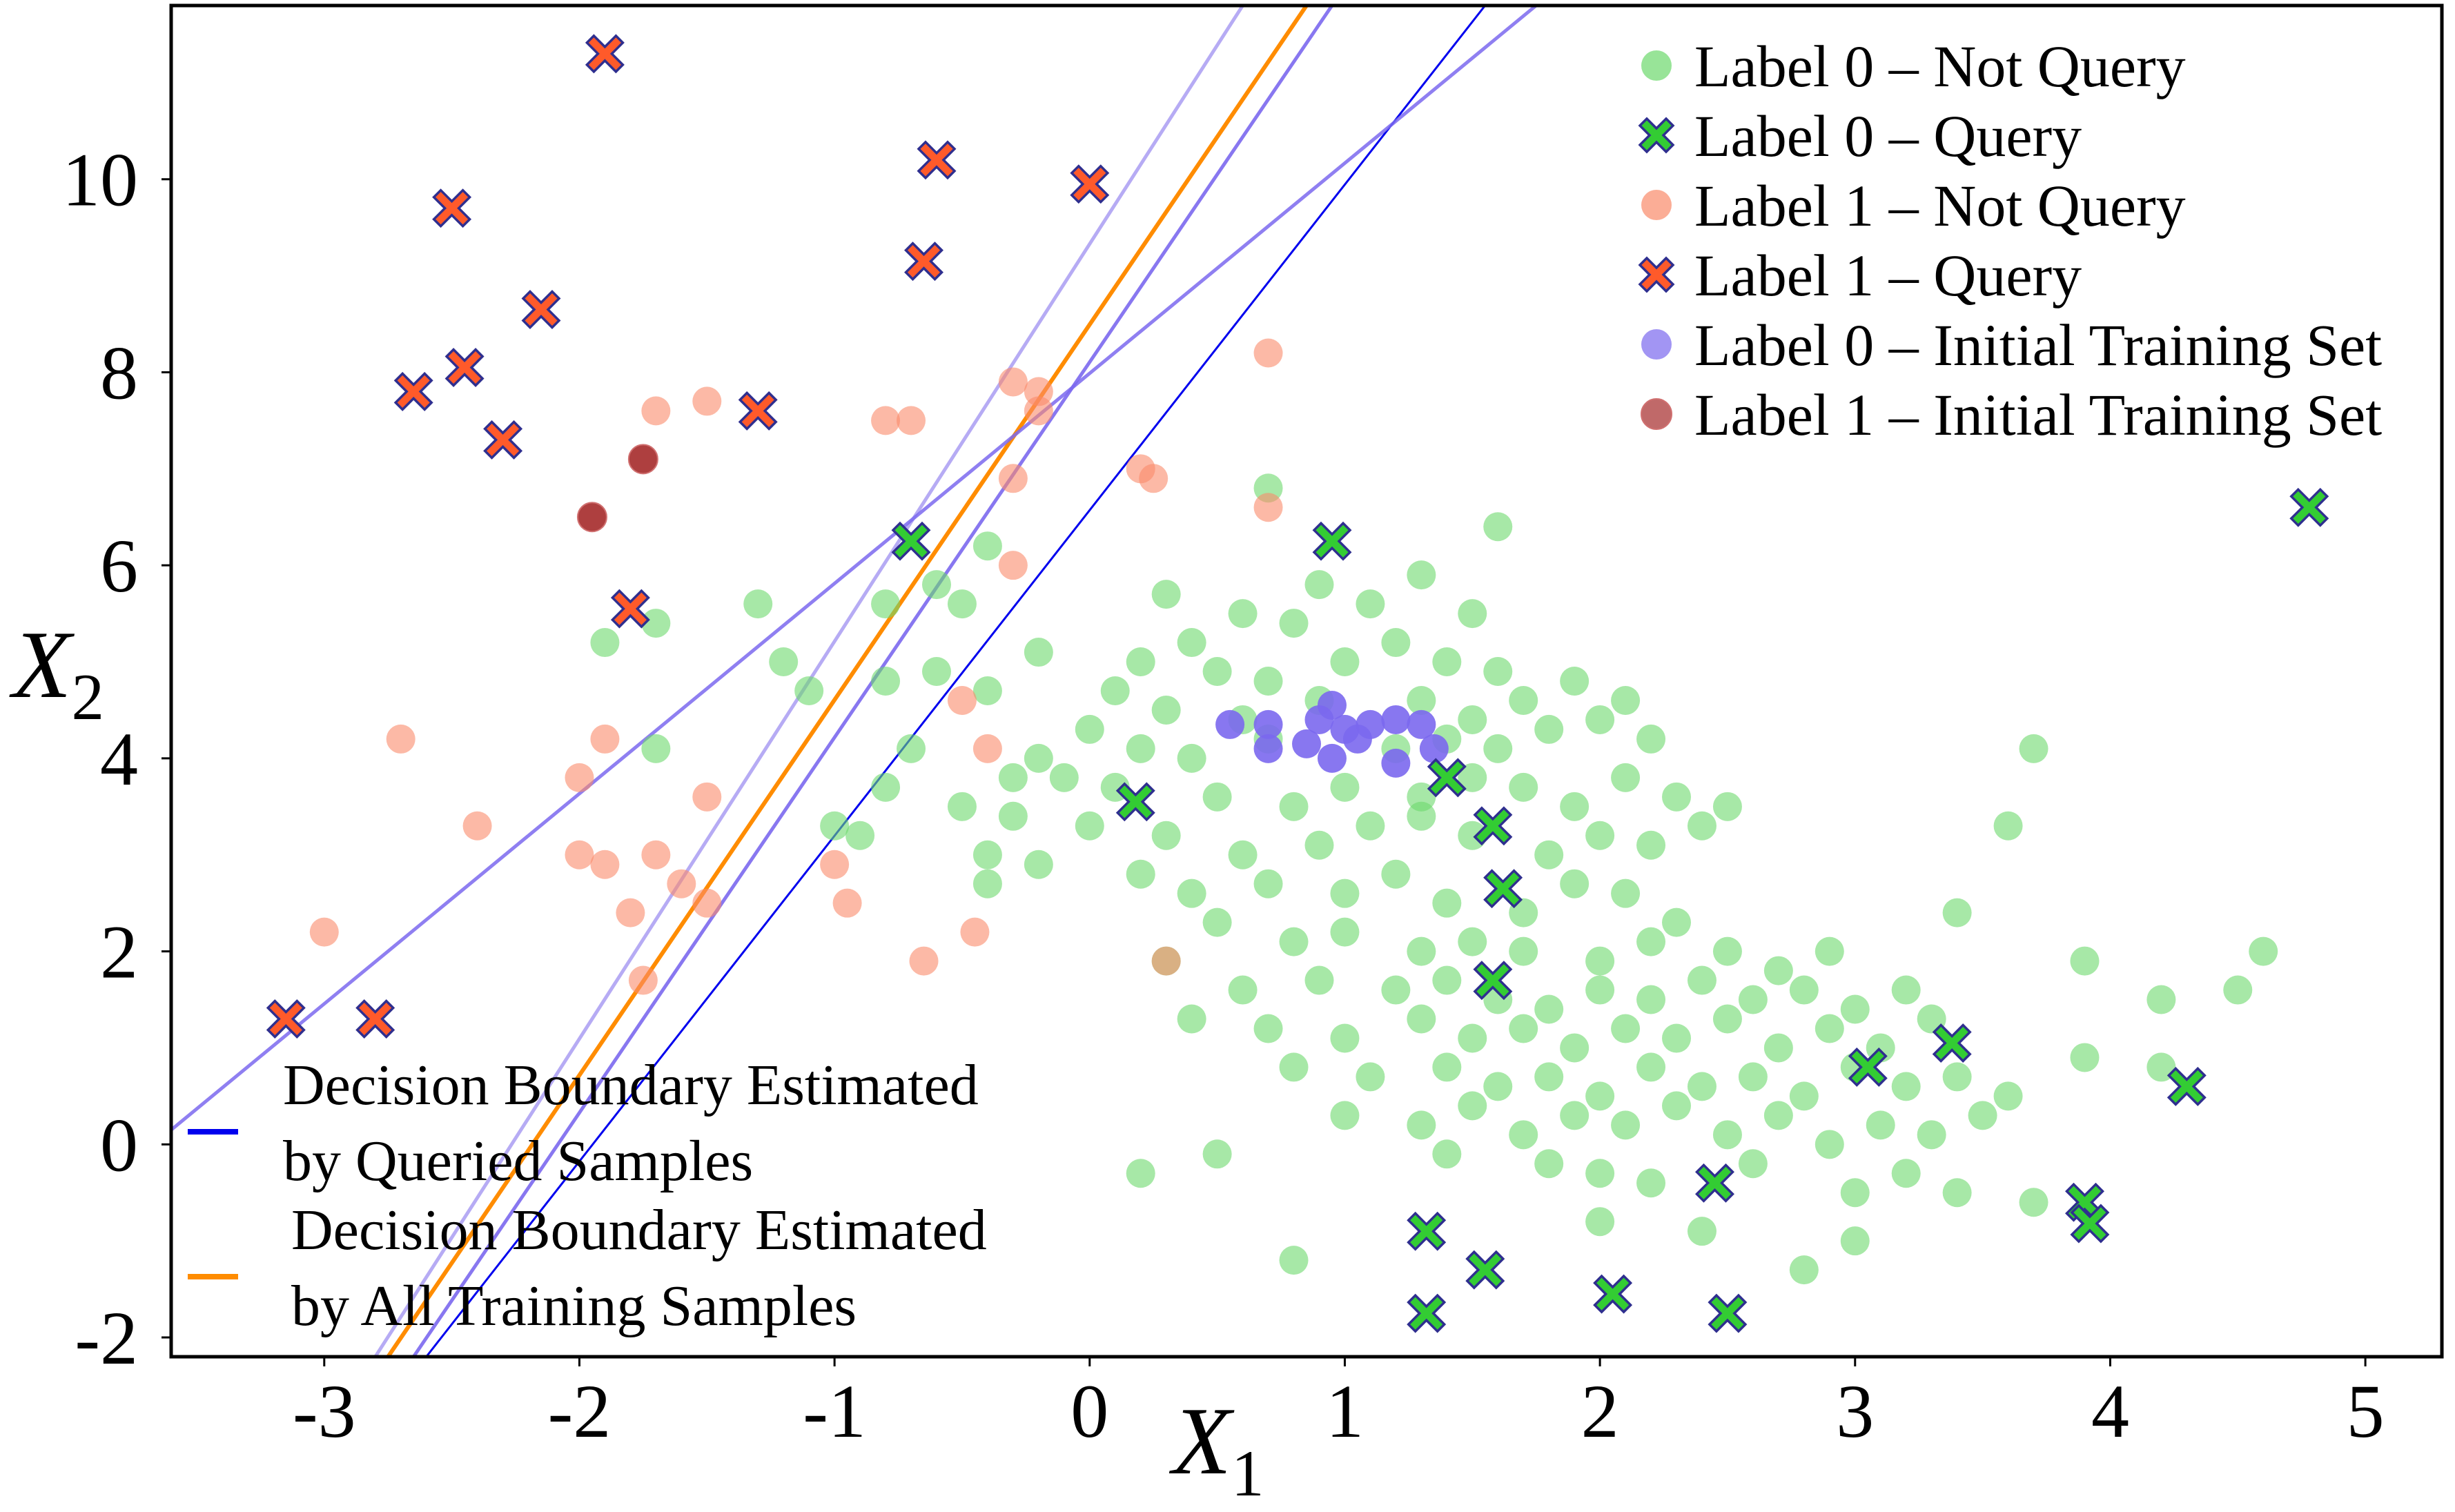 The image size is (2455, 1512). Describe the element at coordinates (1888, 275) in the screenshot. I see `legend-label-label-1-query: Label 1 – Query` at that location.